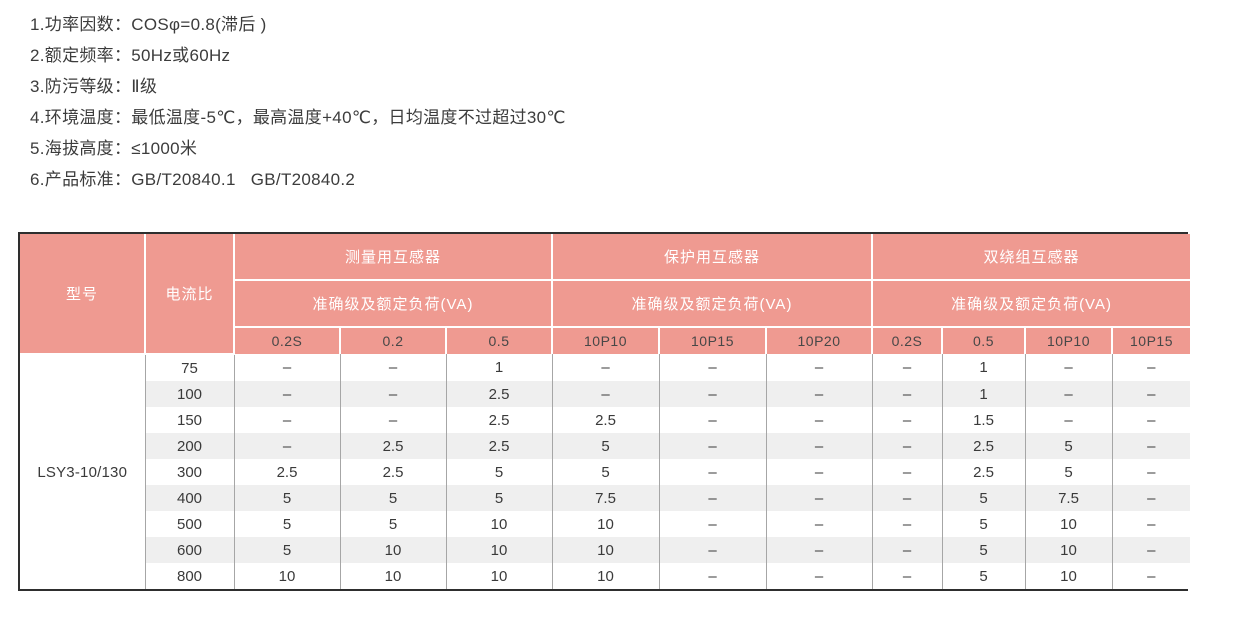  Describe the element at coordinates (190, 394) in the screenshot. I see `ratio-cell: 100` at that location.